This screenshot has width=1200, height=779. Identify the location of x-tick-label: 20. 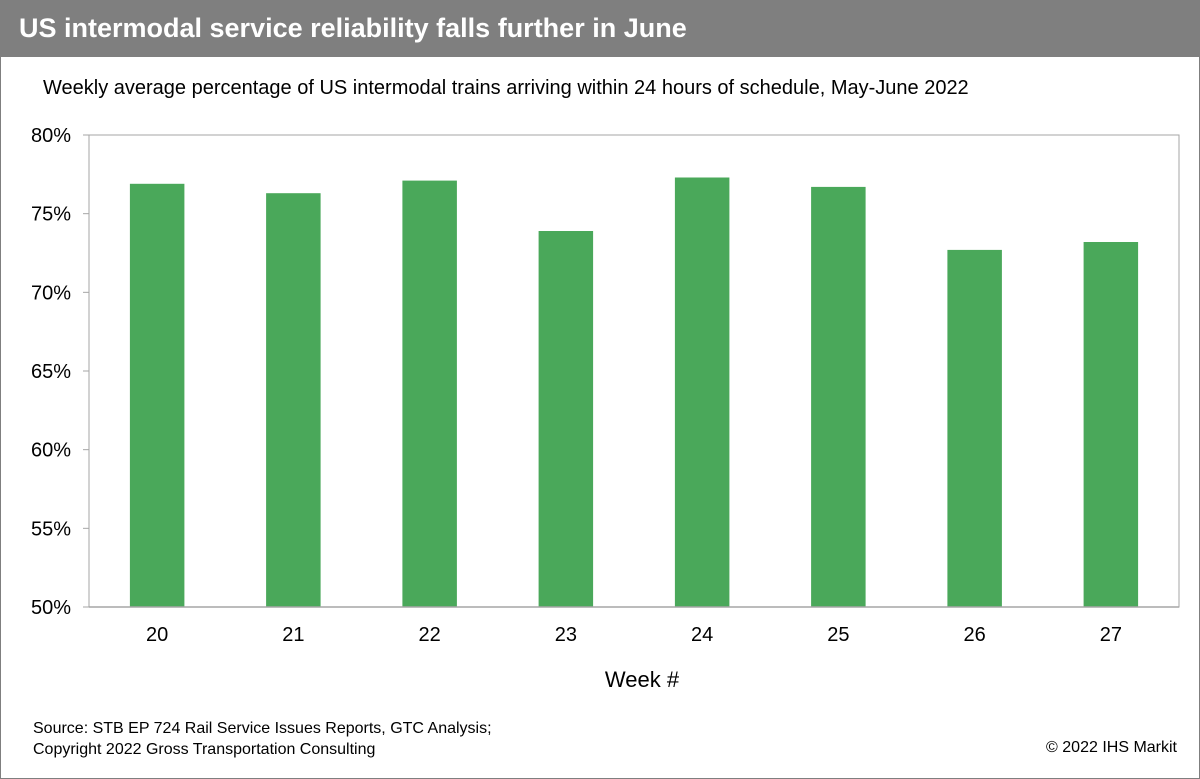
(157, 635).